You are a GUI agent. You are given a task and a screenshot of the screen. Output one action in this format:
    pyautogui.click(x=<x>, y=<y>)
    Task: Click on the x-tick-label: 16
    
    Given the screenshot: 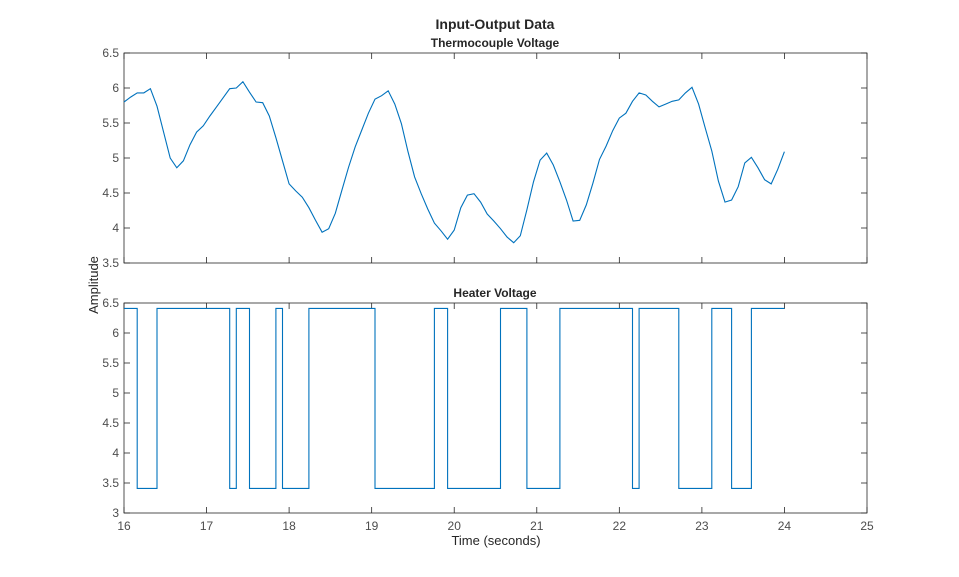 What is the action you would take?
    pyautogui.click(x=124, y=526)
    